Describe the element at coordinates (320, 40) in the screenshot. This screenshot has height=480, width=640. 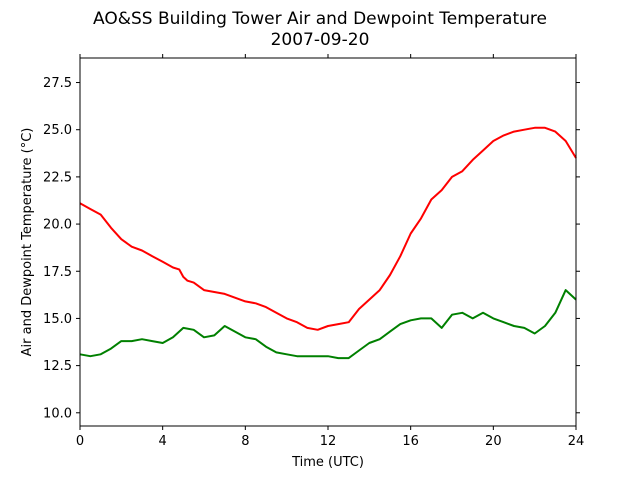
I see `chart-subtitle: 2007-09-20` at that location.